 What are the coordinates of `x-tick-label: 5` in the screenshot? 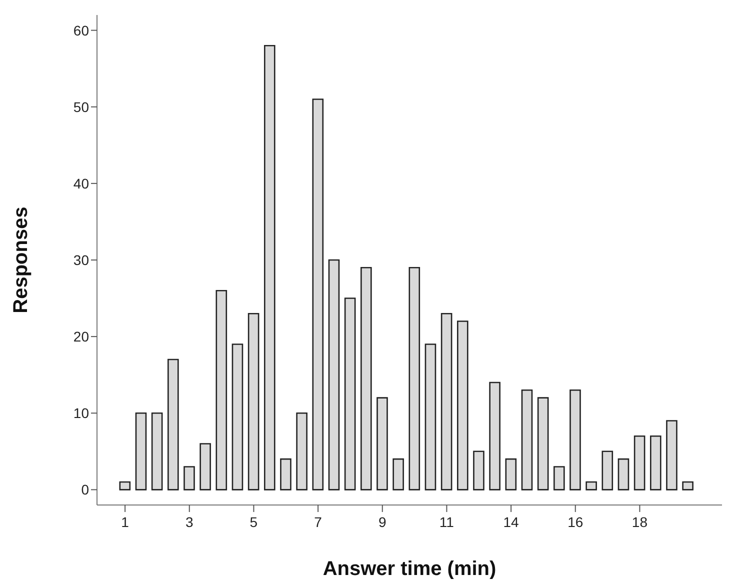 It's located at (254, 522).